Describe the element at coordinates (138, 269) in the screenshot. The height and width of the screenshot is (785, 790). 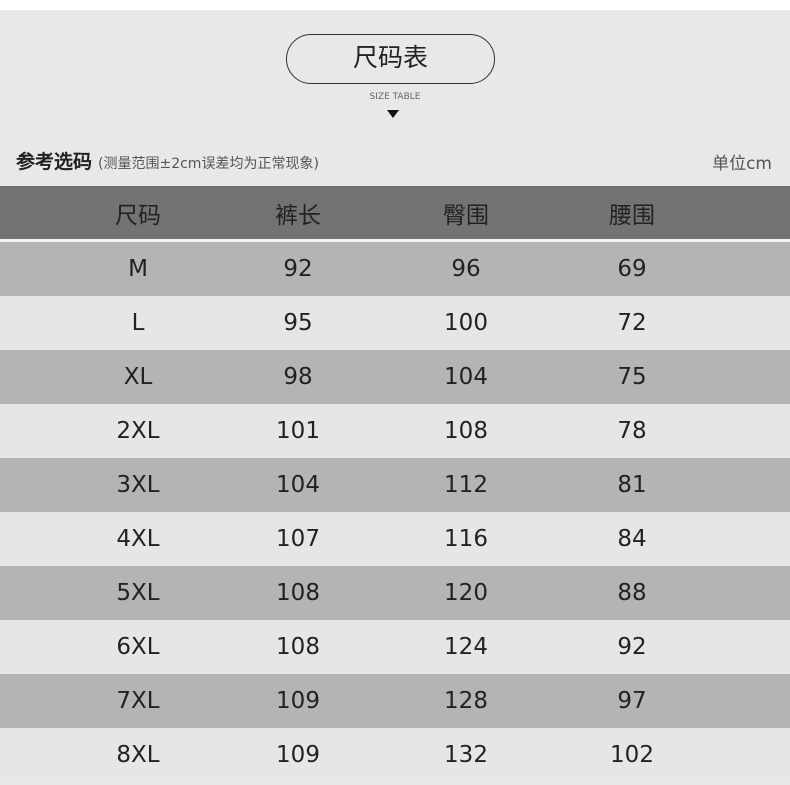
I see `table-cell: M` at that location.